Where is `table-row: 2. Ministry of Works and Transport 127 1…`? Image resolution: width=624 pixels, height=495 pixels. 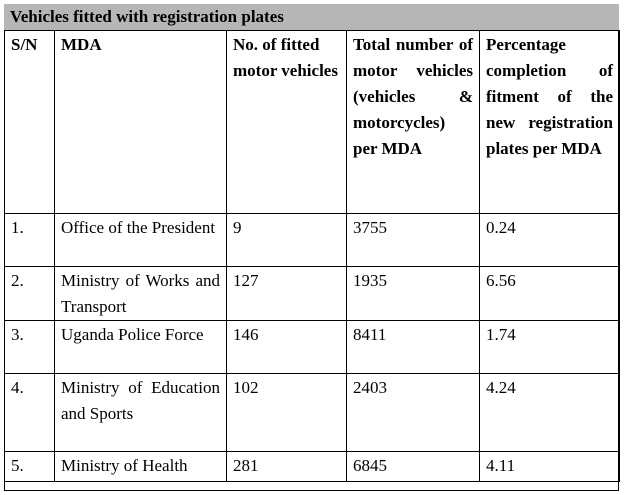 table-row: 2. Ministry of Works and Transport 127 1… is located at coordinates (312, 293).